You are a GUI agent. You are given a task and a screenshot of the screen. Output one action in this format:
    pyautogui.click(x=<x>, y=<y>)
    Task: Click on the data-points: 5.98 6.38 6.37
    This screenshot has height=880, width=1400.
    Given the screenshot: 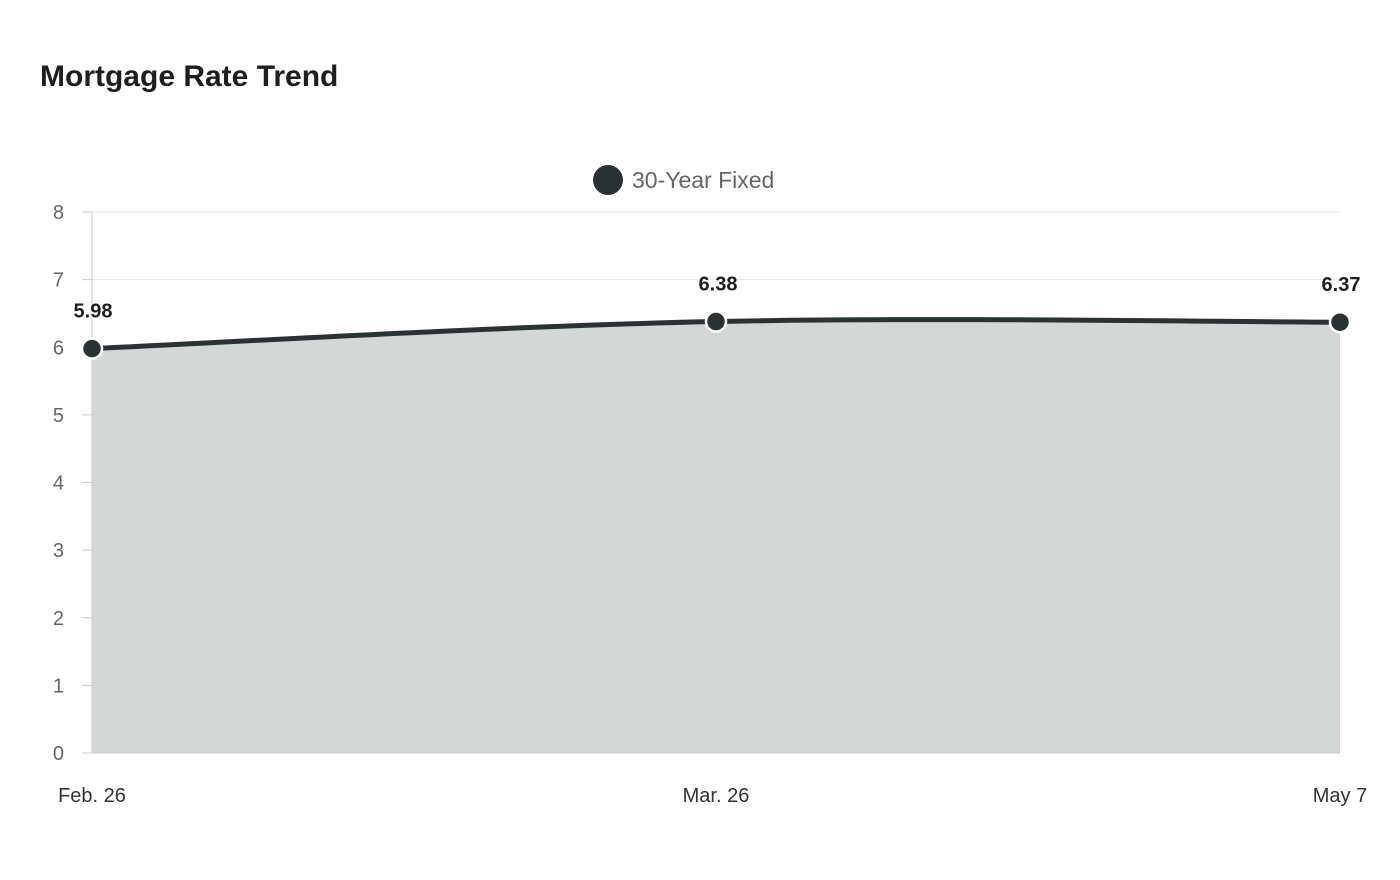 What is the action you would take?
    pyautogui.click(x=717, y=317)
    